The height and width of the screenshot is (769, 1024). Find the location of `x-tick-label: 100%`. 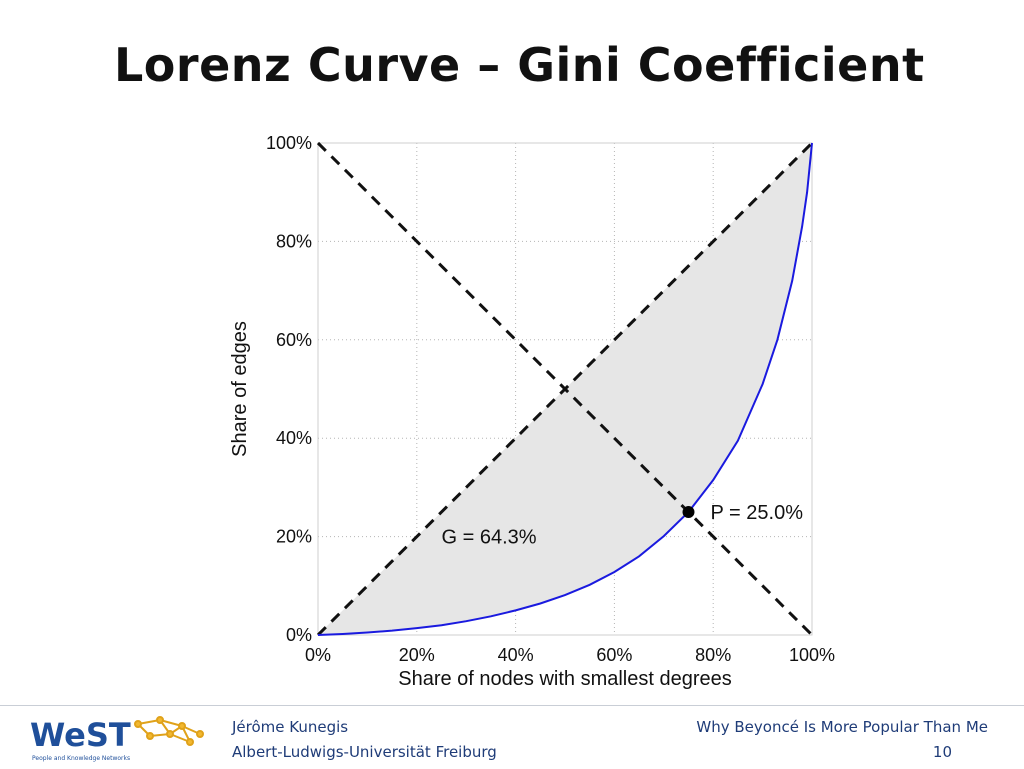

x-tick-label: 100% is located at coordinates (812, 655).